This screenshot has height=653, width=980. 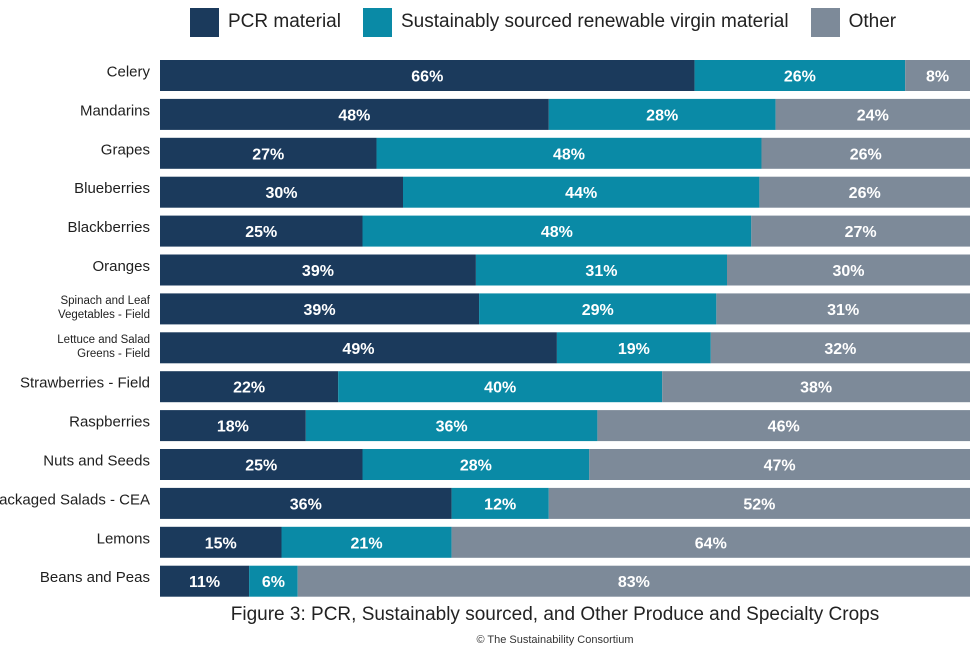 I want to click on category-label: Celery, so click(x=129, y=72).